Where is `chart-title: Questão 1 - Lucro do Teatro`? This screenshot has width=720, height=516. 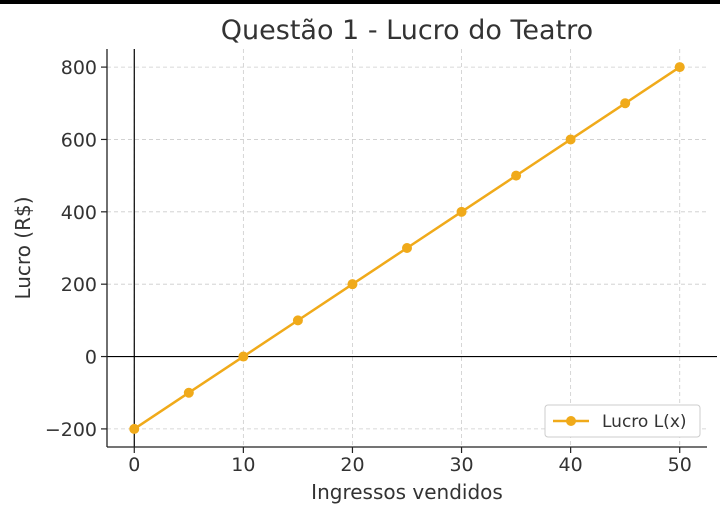 chart-title: Questão 1 - Lucro do Teatro is located at coordinates (407, 30).